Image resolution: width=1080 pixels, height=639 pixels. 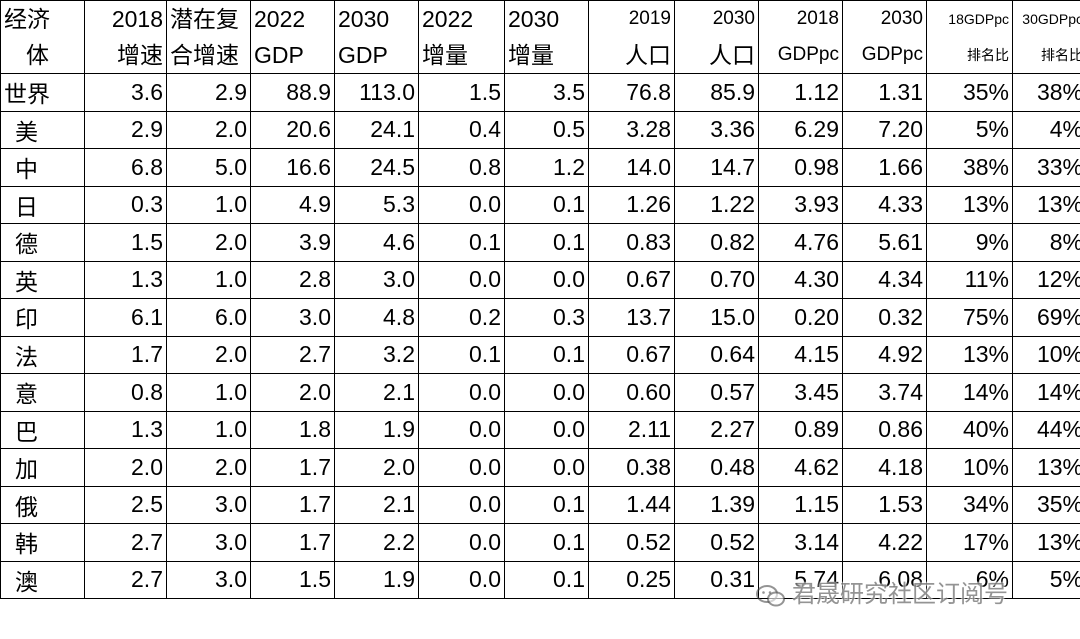 I want to click on table-cell: 4.76, so click(x=800, y=242).